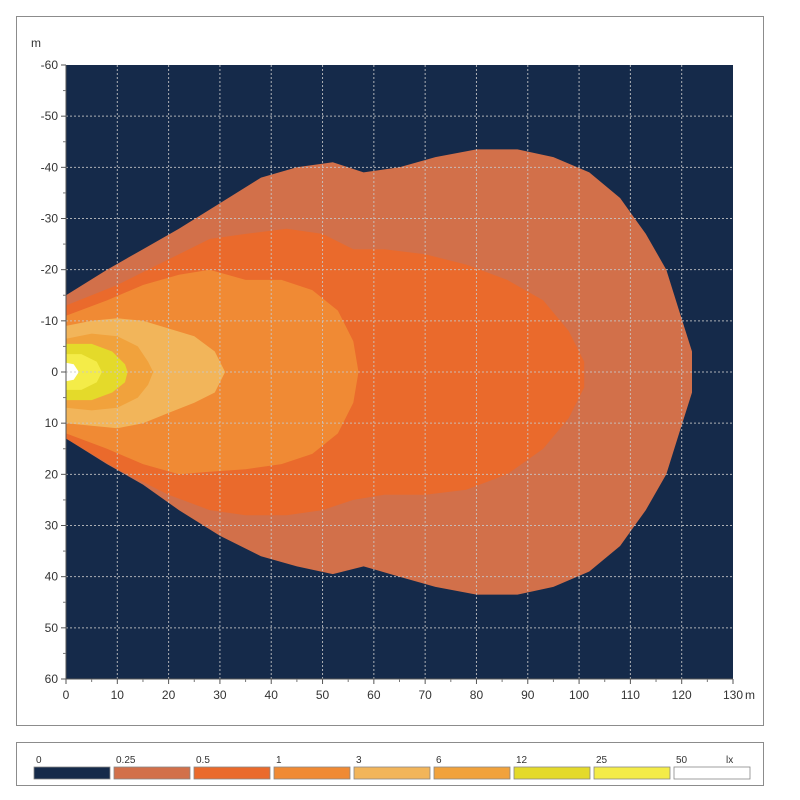  Describe the element at coordinates (50, 219) in the screenshot. I see `y-tick-label: -30` at that location.